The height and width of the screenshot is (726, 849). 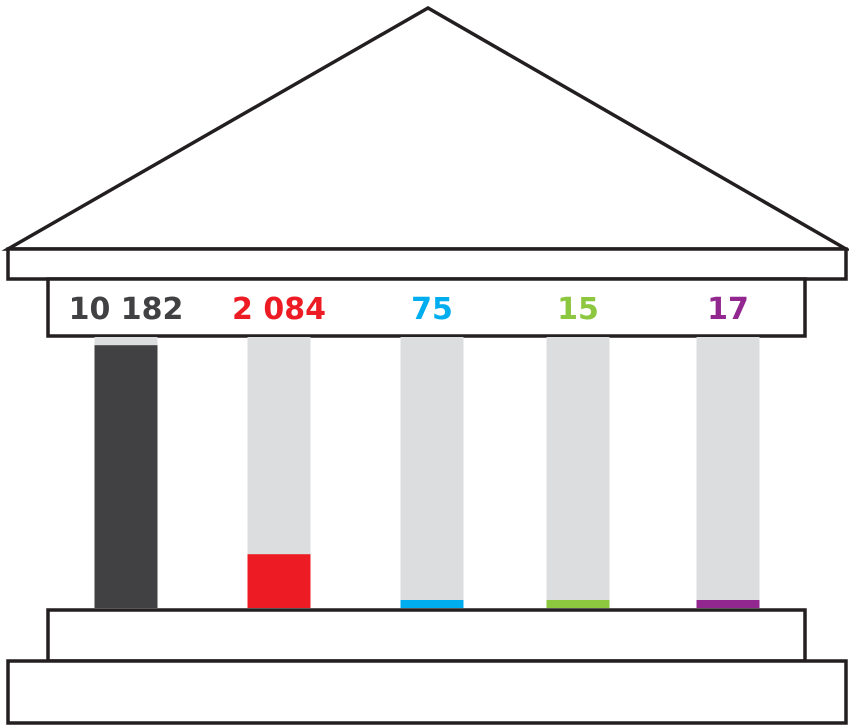 What do you see at coordinates (279, 309) in the screenshot?
I see `value-label-2: 2 084` at bounding box center [279, 309].